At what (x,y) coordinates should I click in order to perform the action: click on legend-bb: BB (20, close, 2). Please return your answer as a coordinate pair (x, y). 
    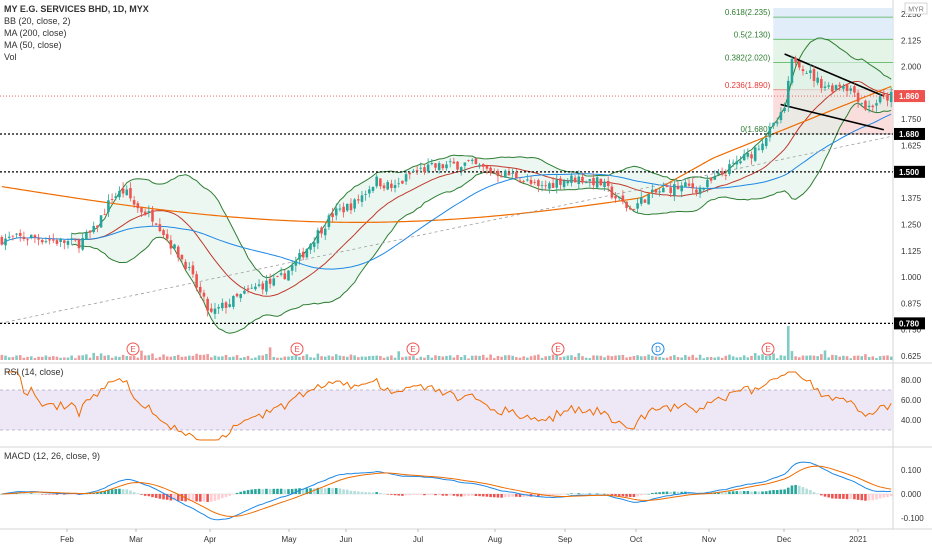
    Looking at the image, I should click on (37, 21).